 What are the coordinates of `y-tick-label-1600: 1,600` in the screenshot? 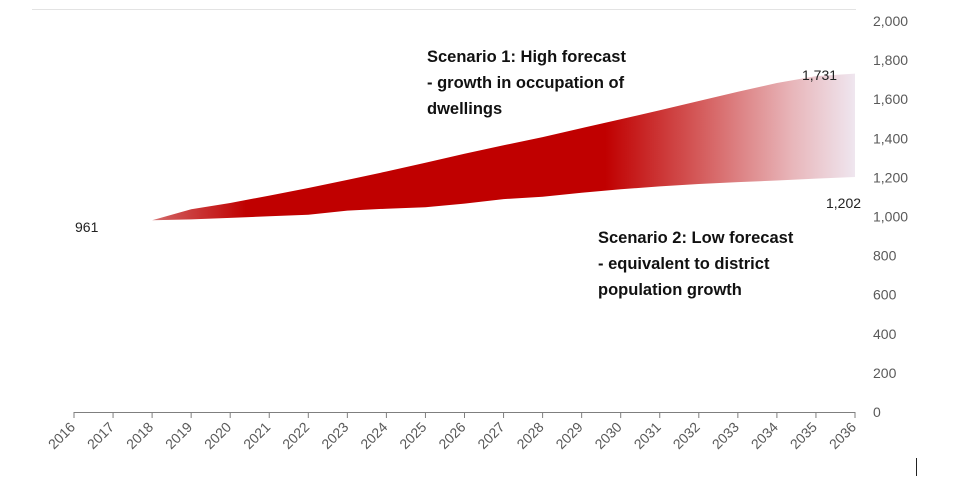 It's located at (890, 99).